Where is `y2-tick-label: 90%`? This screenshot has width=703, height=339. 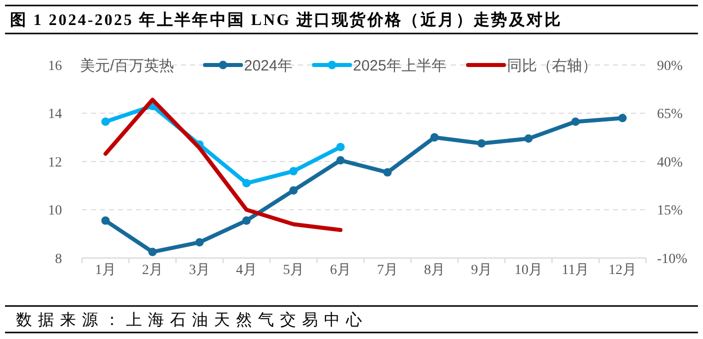
y2-tick-label: 90% is located at coordinates (670, 66).